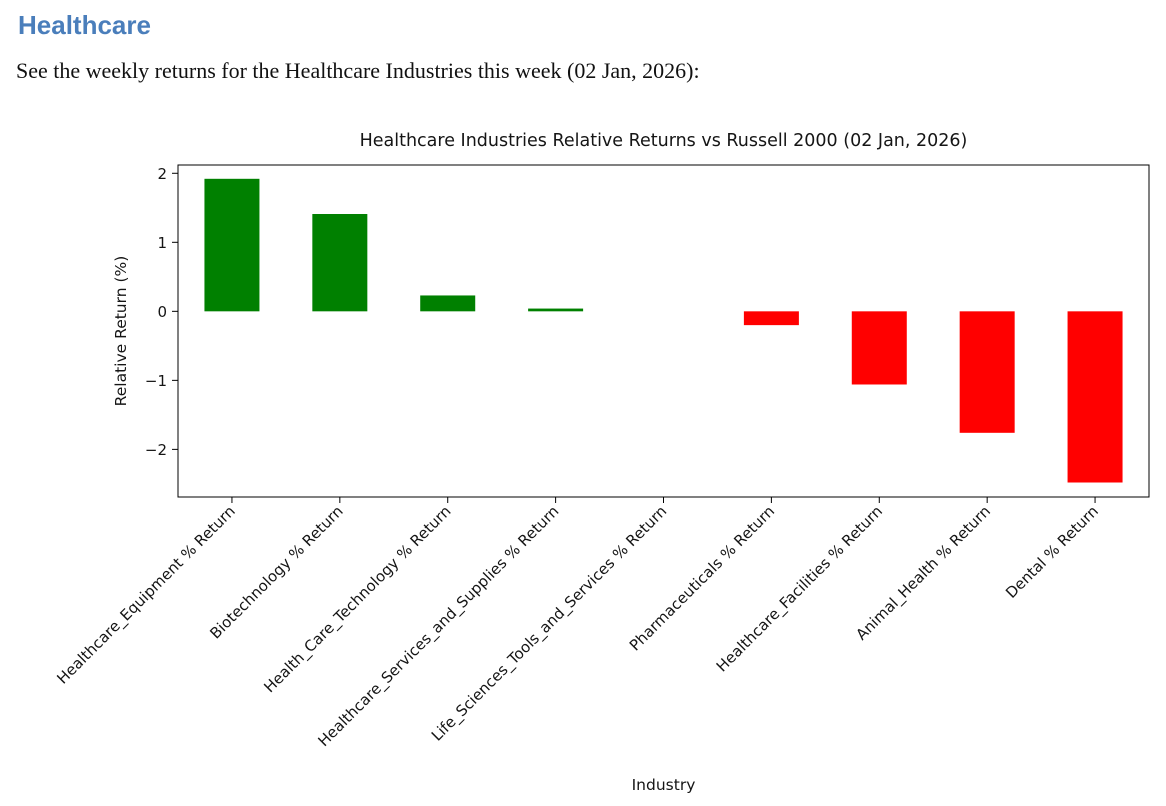 Image resolution: width=1166 pixels, height=806 pixels. Describe the element at coordinates (987, 372) in the screenshot. I see `bar-animal_health` at that location.